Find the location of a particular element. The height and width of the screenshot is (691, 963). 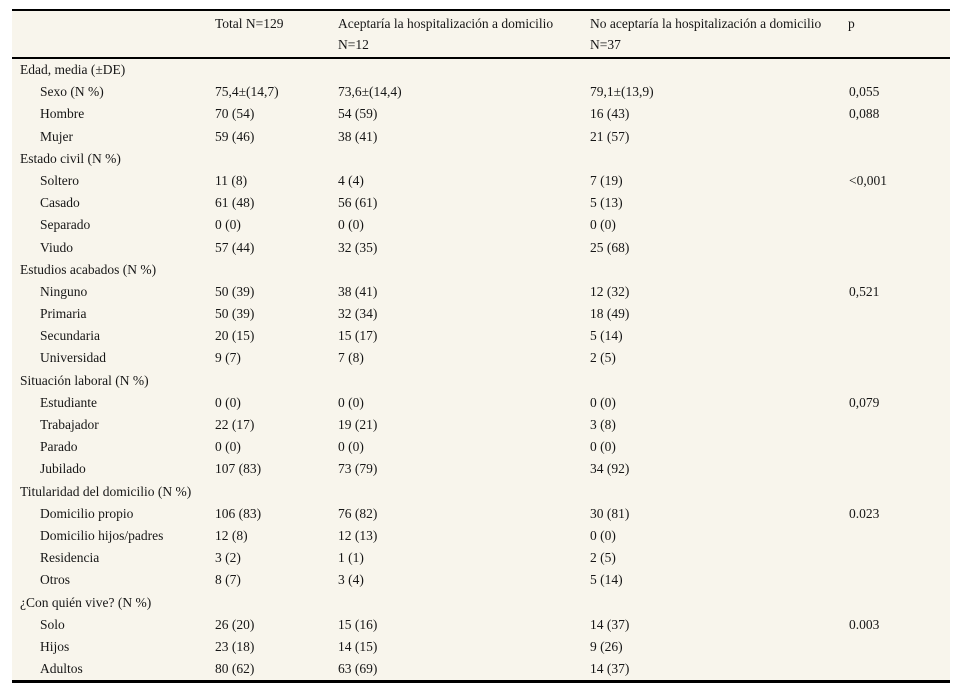

row-label: ¿Con quién vive? (N %) is located at coordinates (86, 602).